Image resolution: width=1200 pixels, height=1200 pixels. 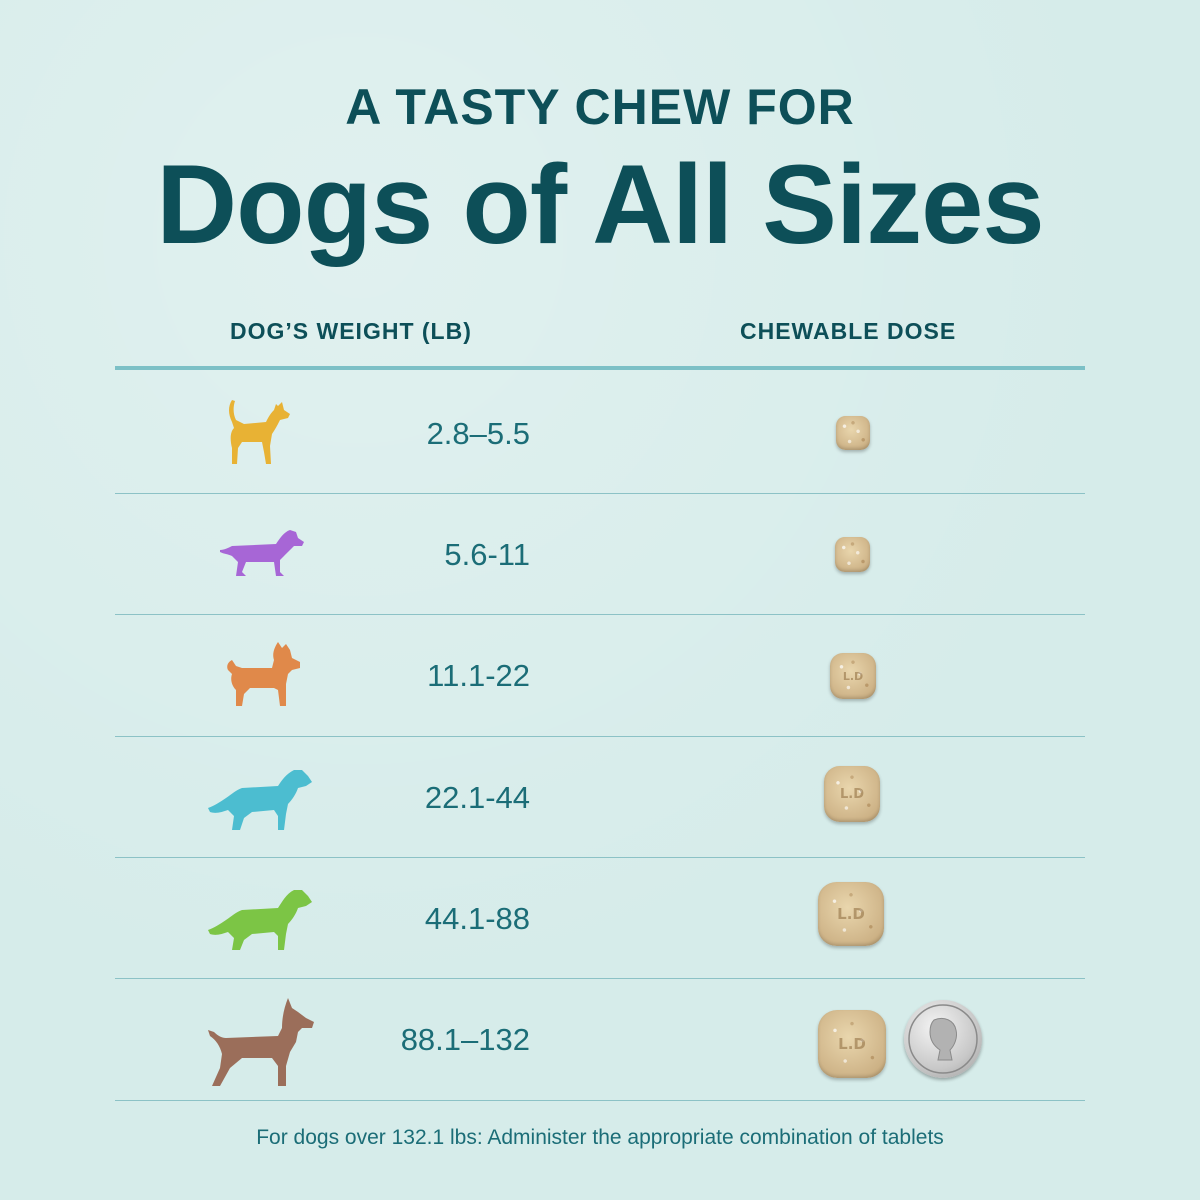 I want to click on page-title: Dogs of All Sizes, so click(x=600, y=204).